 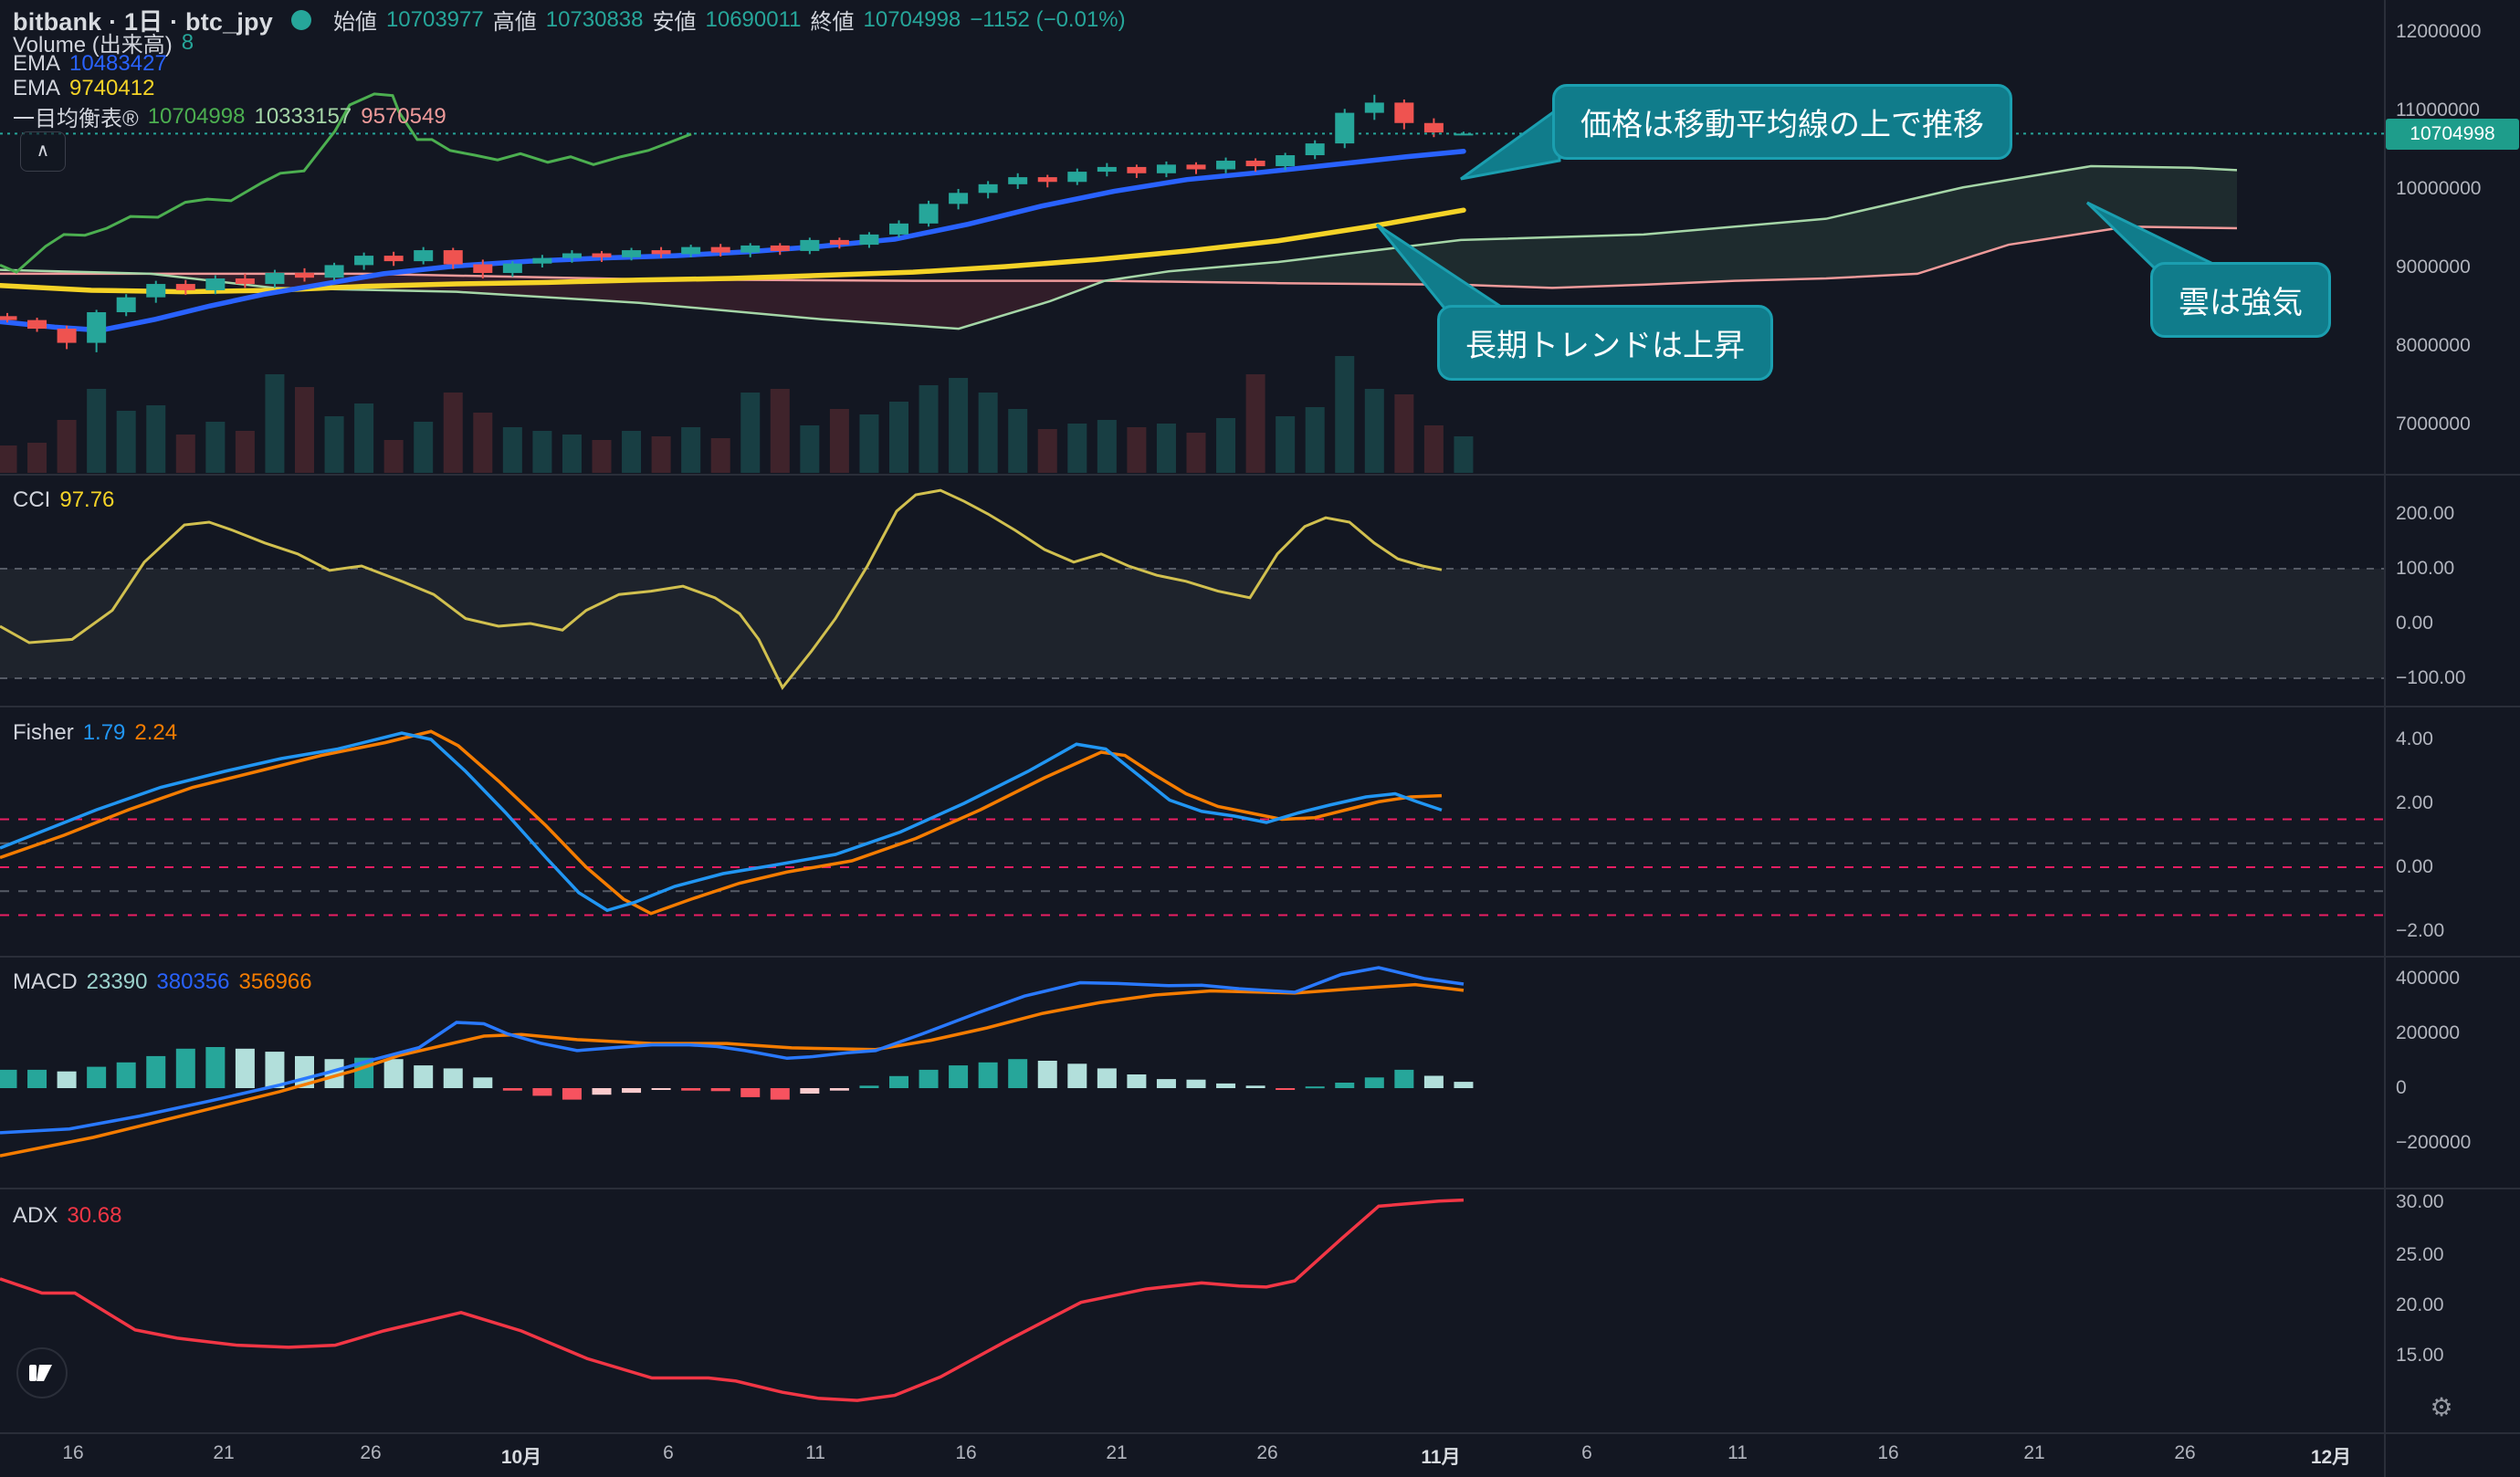 I want to click on cci-line, so click(x=721, y=589).